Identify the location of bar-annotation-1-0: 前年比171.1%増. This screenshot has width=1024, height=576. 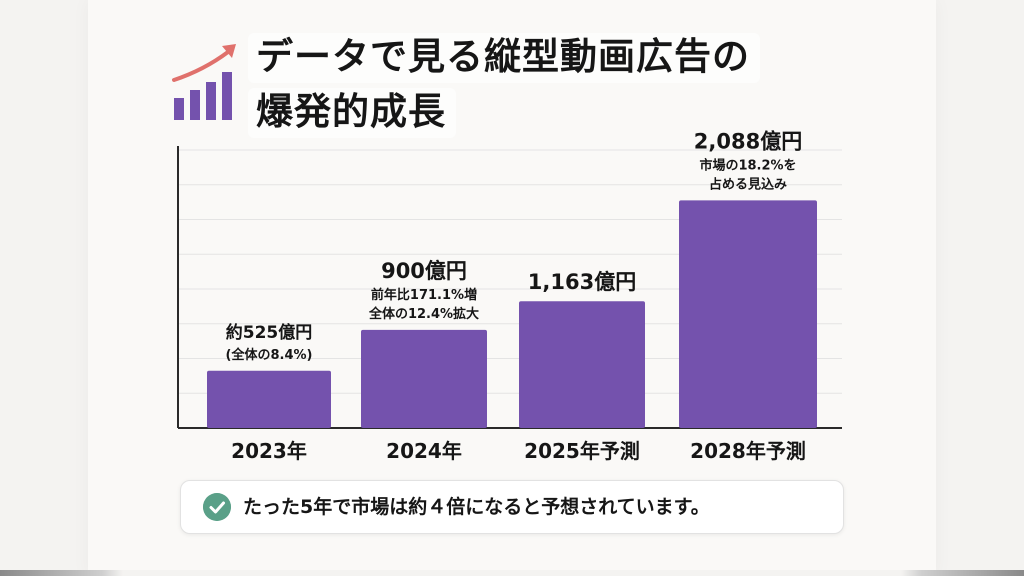
(424, 295).